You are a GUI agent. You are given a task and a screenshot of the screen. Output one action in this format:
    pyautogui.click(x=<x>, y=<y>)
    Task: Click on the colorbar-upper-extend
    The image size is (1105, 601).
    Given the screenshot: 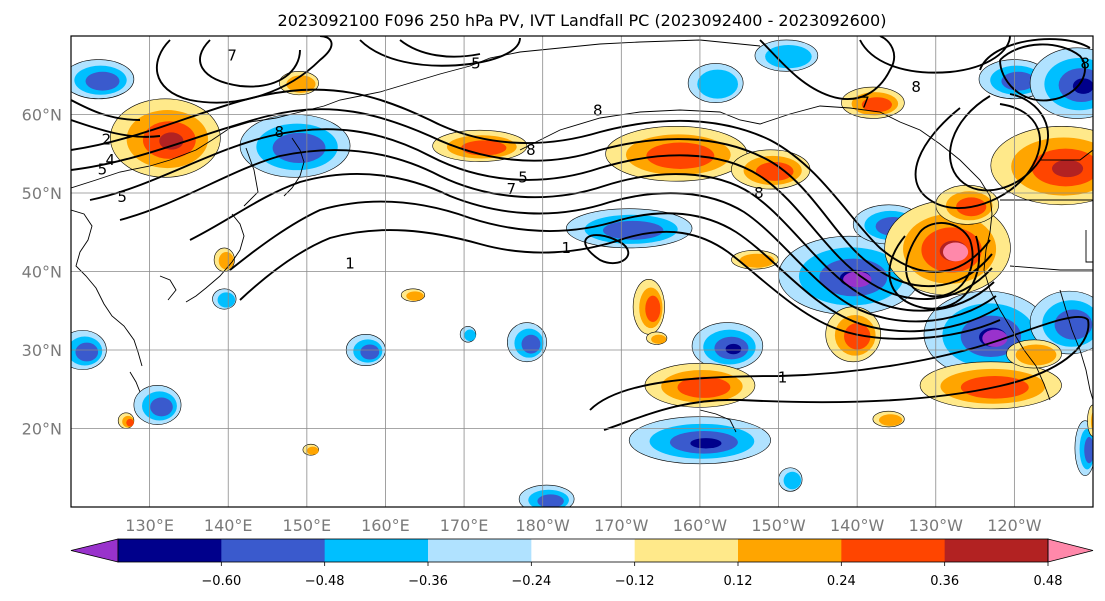 What is the action you would take?
    pyautogui.click(x=1070, y=550)
    